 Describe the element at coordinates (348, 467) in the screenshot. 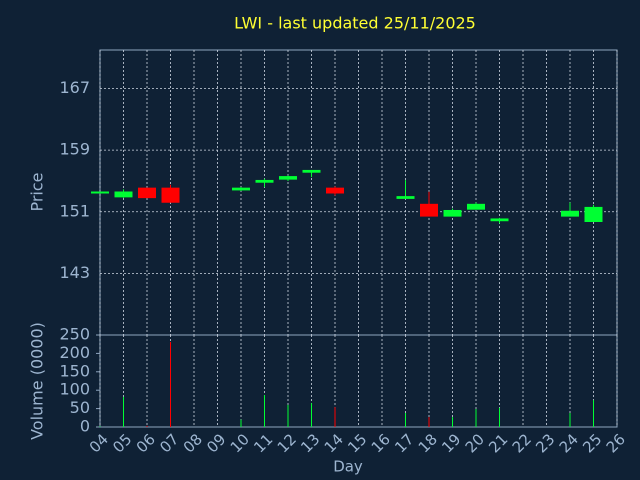

I see `x-axis-label: Day` at that location.